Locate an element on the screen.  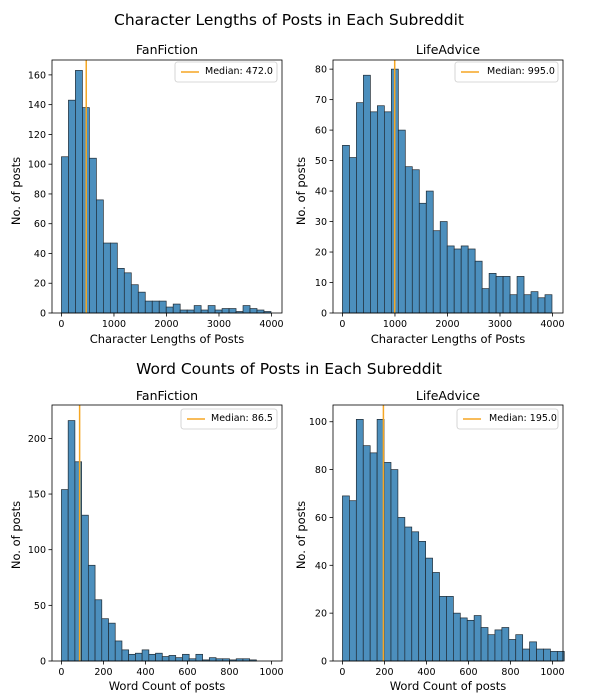
x-axis-label: Character Lengths of Posts is located at coordinates (448, 339).